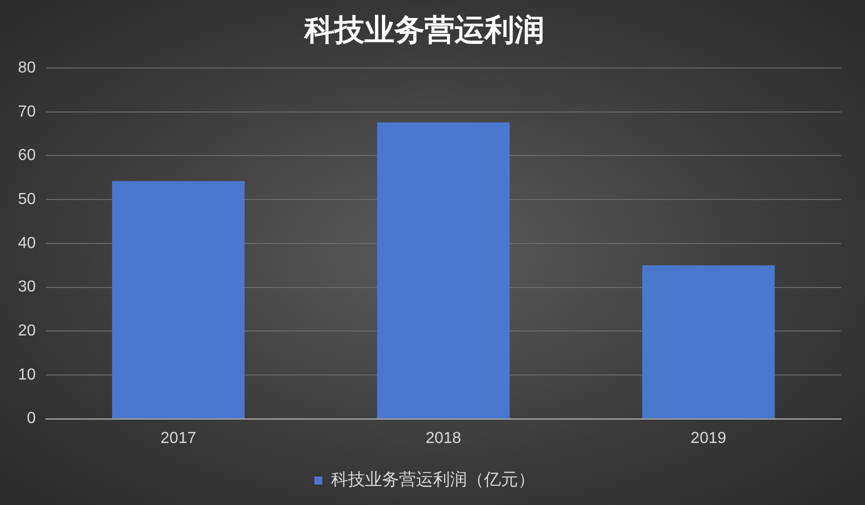 The image size is (865, 505). What do you see at coordinates (27, 331) in the screenshot?
I see `y-tick-label: 20` at bounding box center [27, 331].